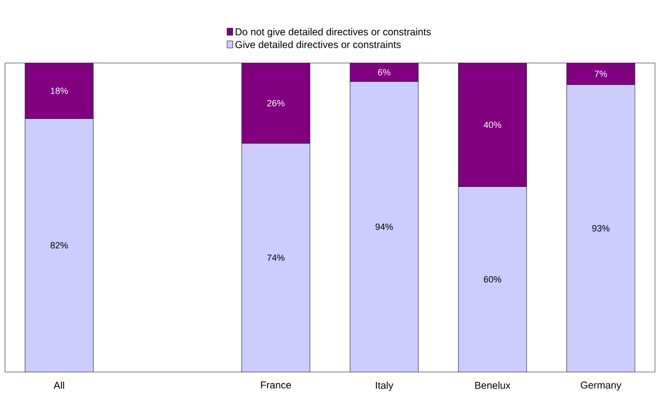 Image resolution: width=658 pixels, height=410 pixels. I want to click on data-label: 94%, so click(384, 227).